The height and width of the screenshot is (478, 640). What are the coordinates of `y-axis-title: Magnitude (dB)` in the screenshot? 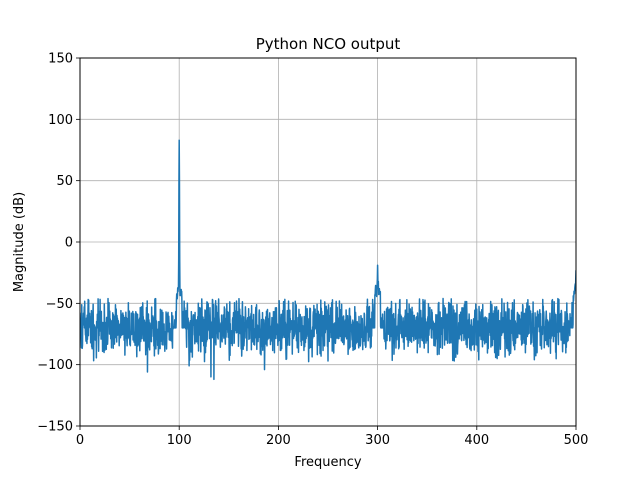 It's located at (19, 242).